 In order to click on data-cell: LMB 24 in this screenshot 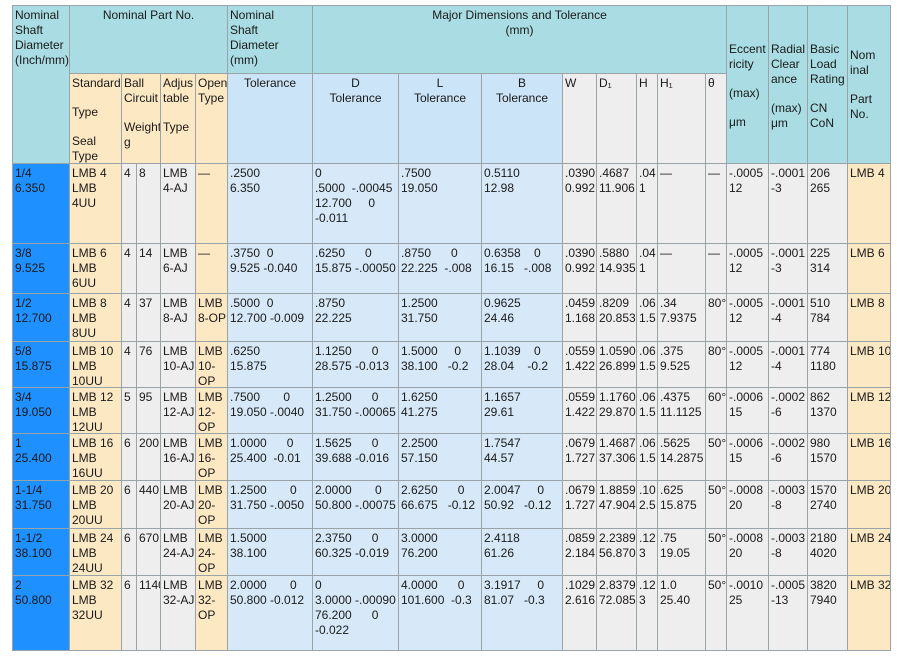, I will do `click(869, 552)`.